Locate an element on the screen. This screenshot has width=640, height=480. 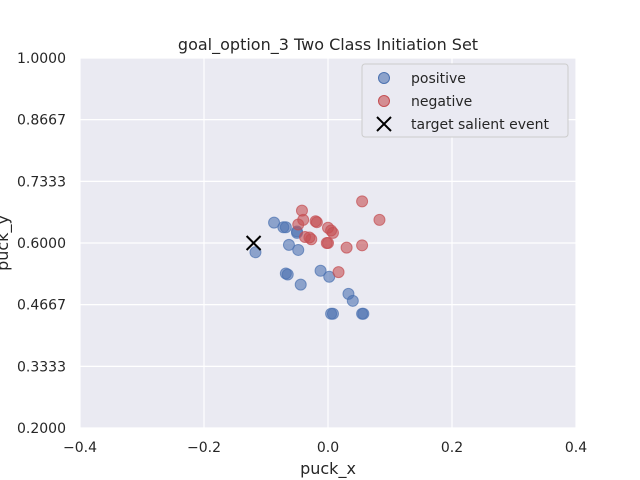
legend-target-marker is located at coordinates (384, 124).